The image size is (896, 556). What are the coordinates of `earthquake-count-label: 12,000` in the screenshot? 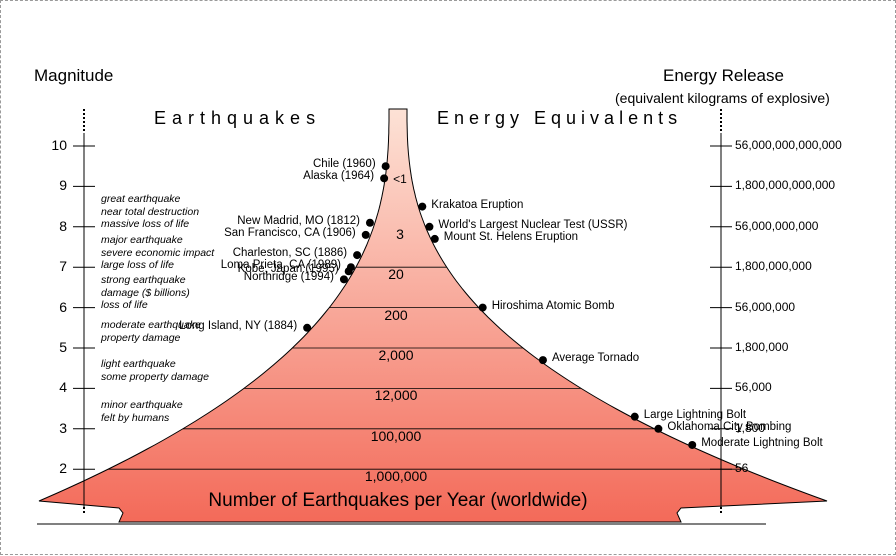 It's located at (396, 395).